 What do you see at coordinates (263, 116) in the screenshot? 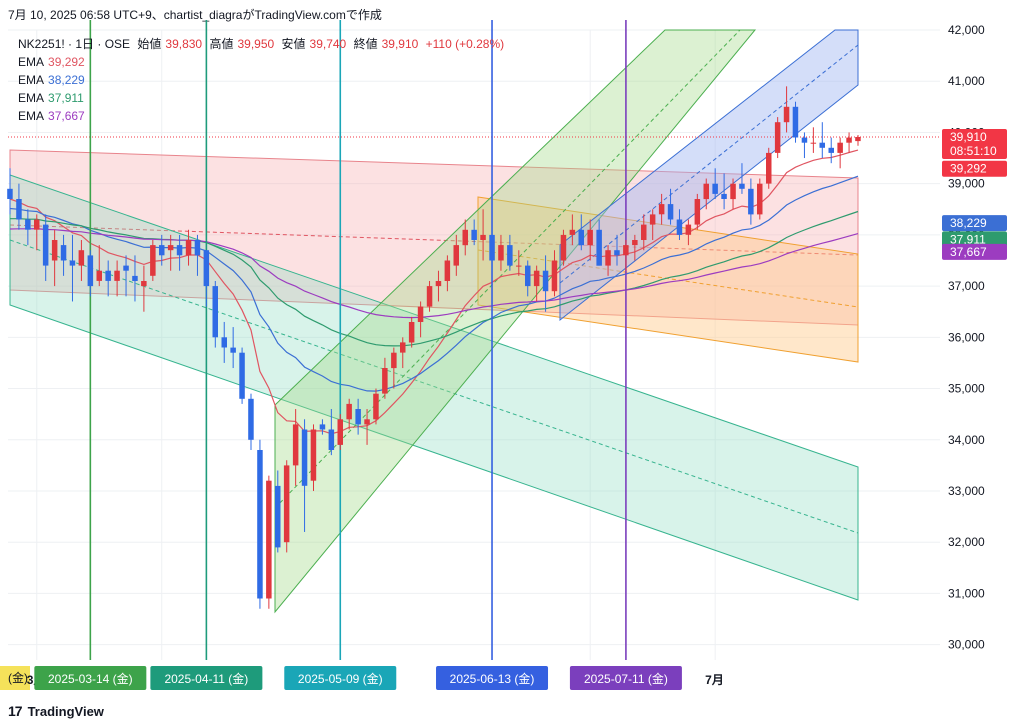
I see `ema-row: EMA 37,667` at bounding box center [263, 116].